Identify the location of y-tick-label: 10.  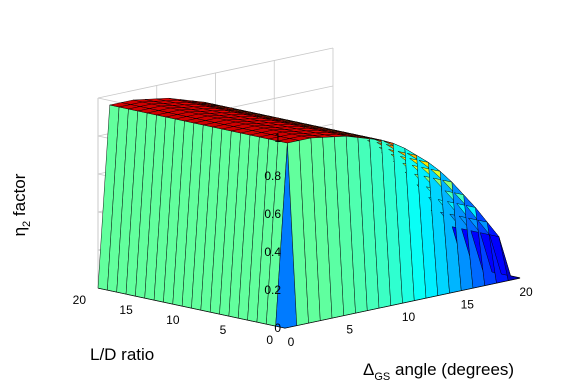
(173, 320).